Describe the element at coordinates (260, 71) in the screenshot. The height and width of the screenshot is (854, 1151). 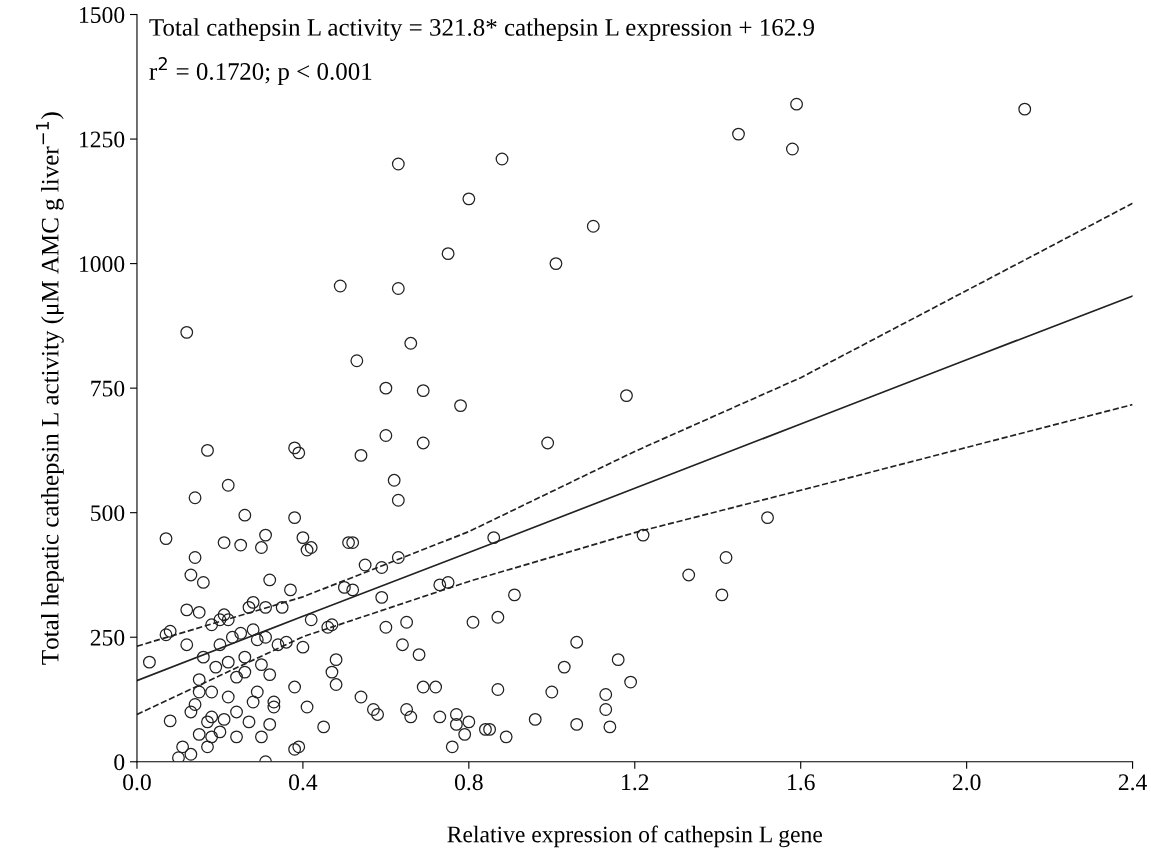
I see `annotation: r$^{2}$ = 0.1720; p < 0.001` at that location.